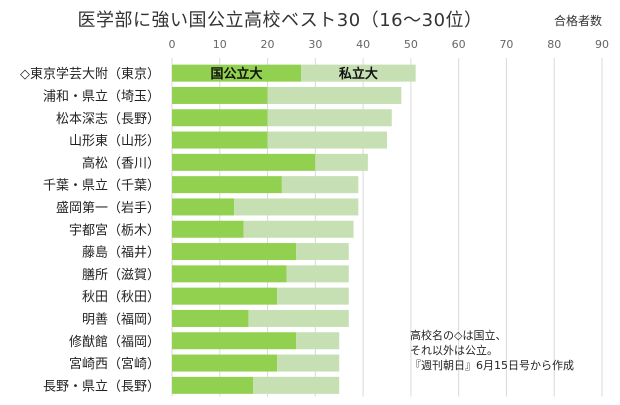  Describe the element at coordinates (602, 44) in the screenshot. I see `x-tick-label: 90` at that location.